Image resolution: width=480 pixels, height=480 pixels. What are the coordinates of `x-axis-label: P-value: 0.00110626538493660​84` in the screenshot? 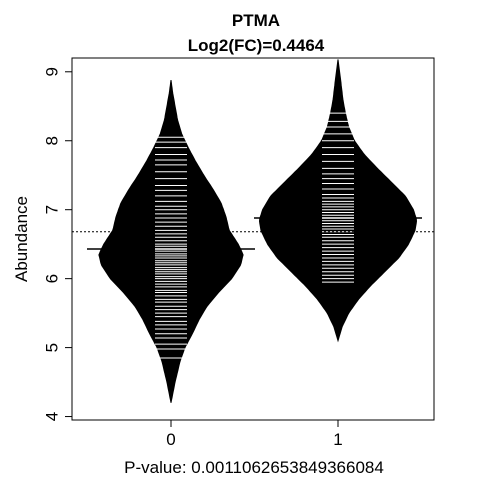 It's located at (254, 467).